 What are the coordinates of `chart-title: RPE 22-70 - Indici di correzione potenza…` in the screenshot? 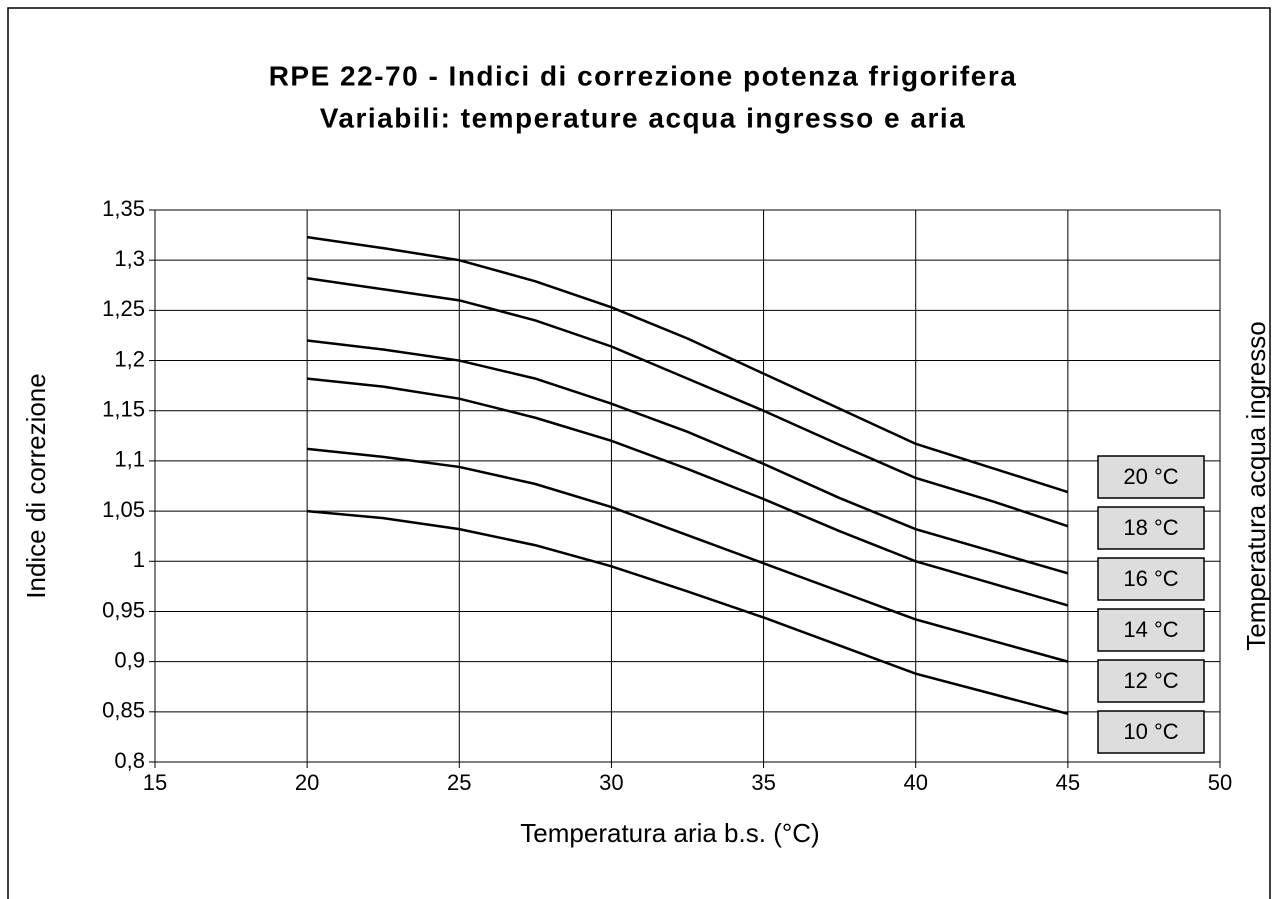 It's located at (643, 75).